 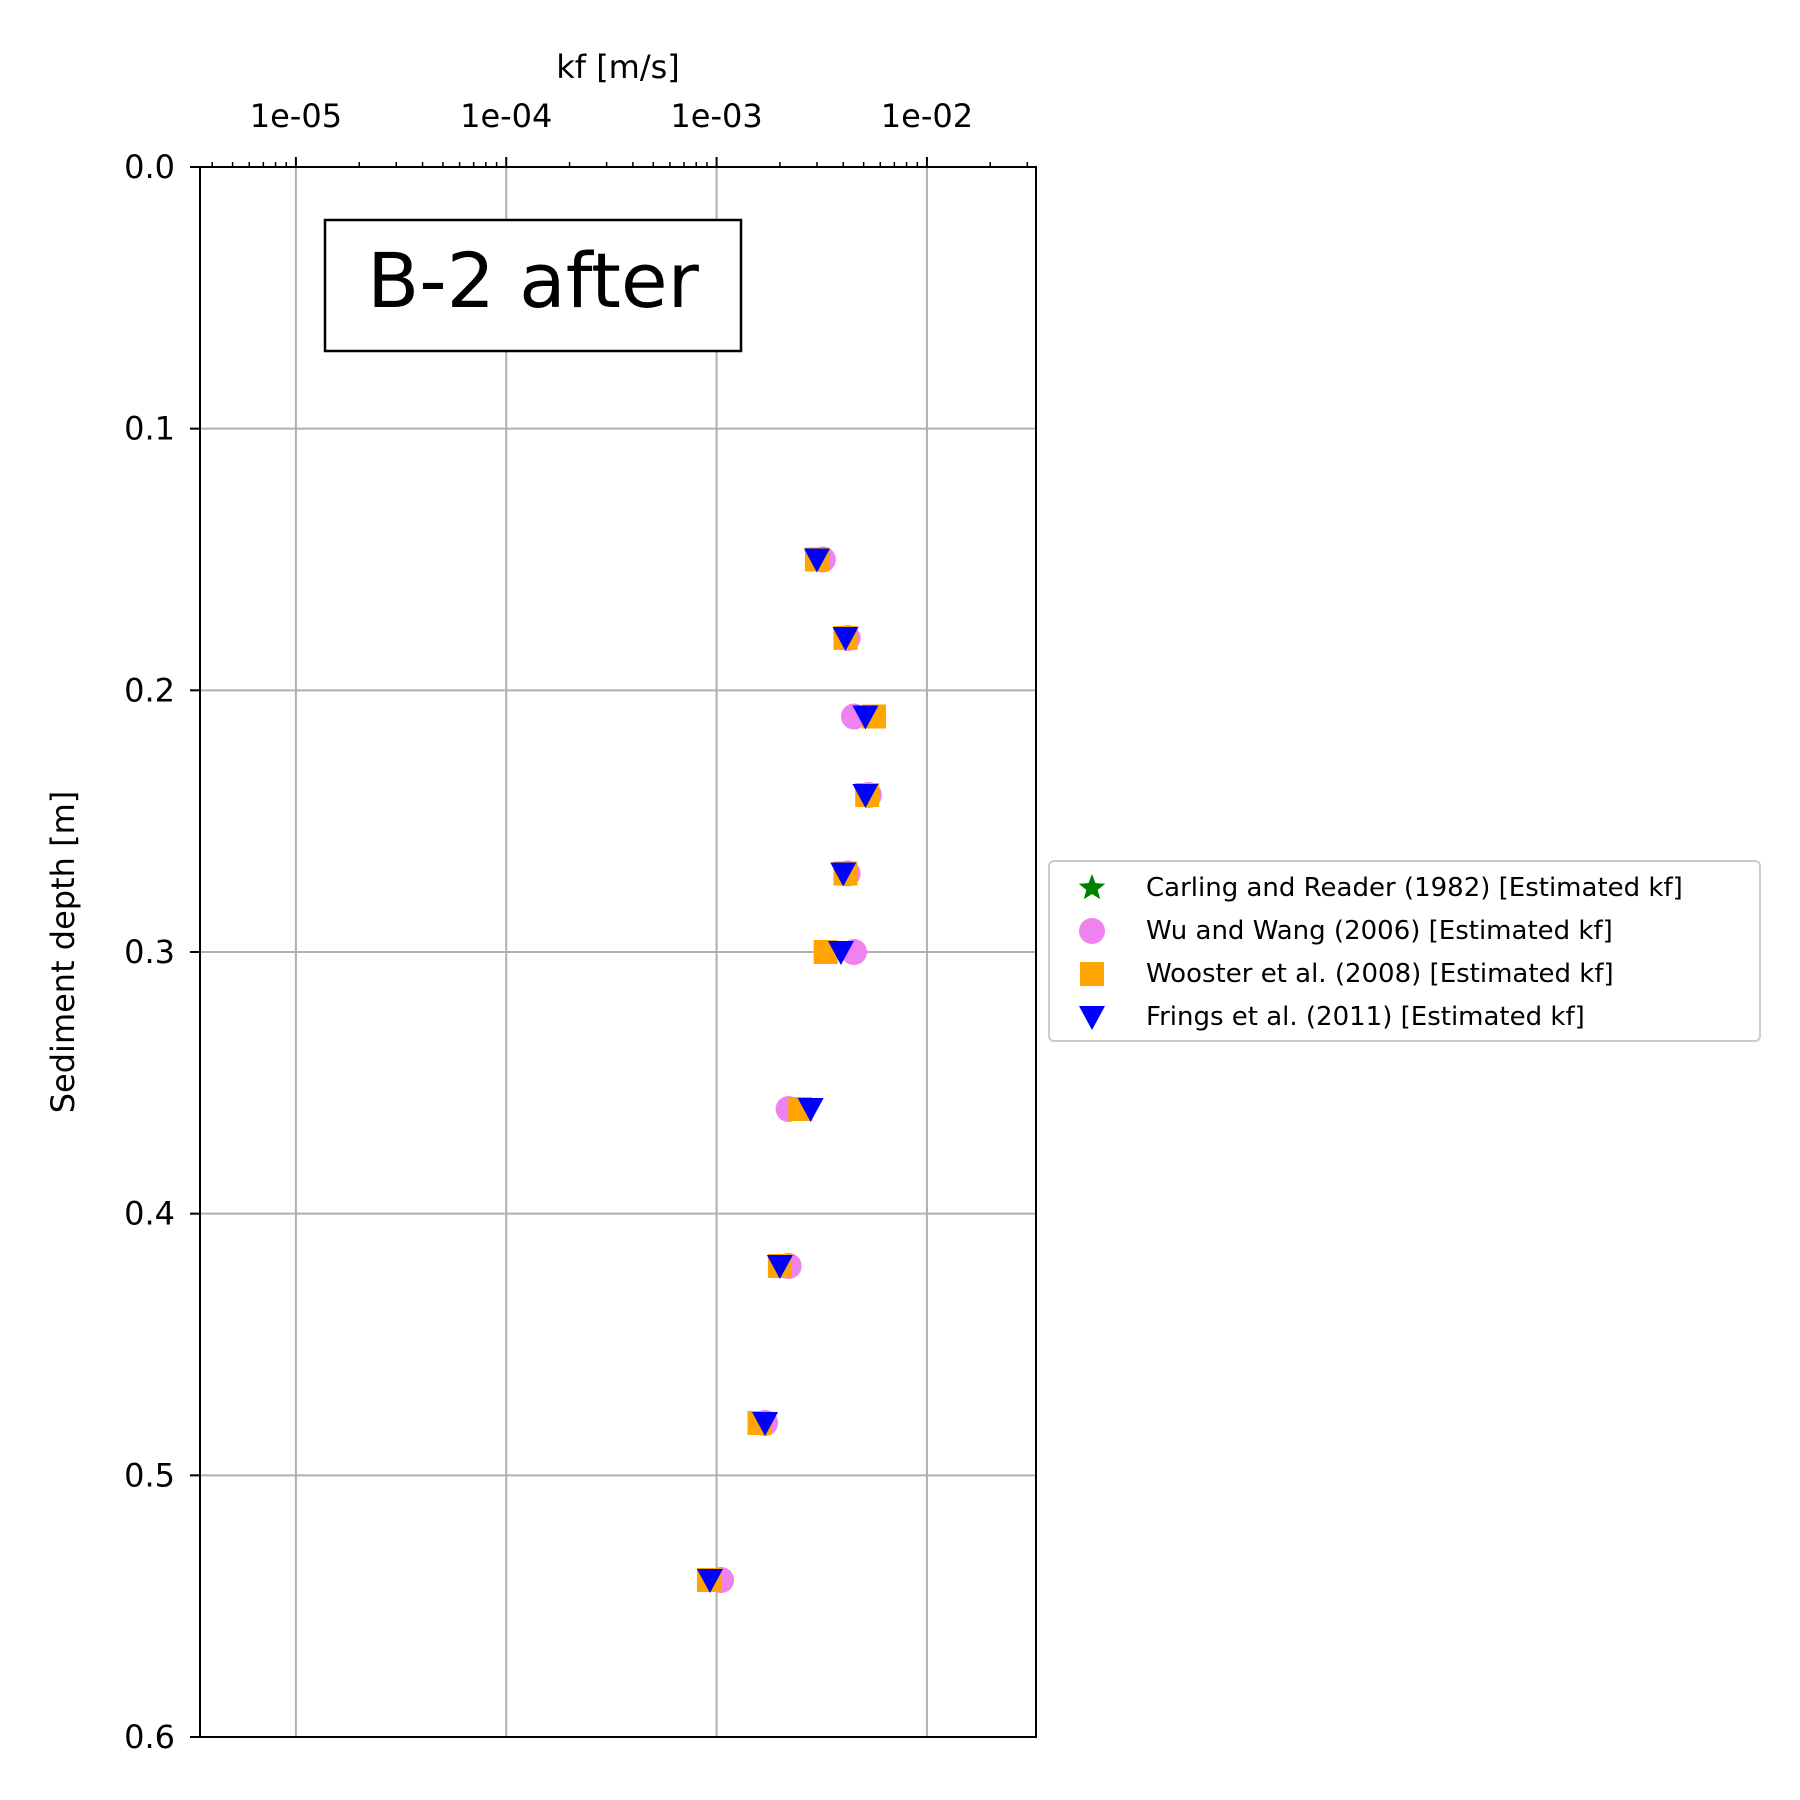 What do you see at coordinates (296, 116) in the screenshot?
I see `x-tick-label: 1e-05` at bounding box center [296, 116].